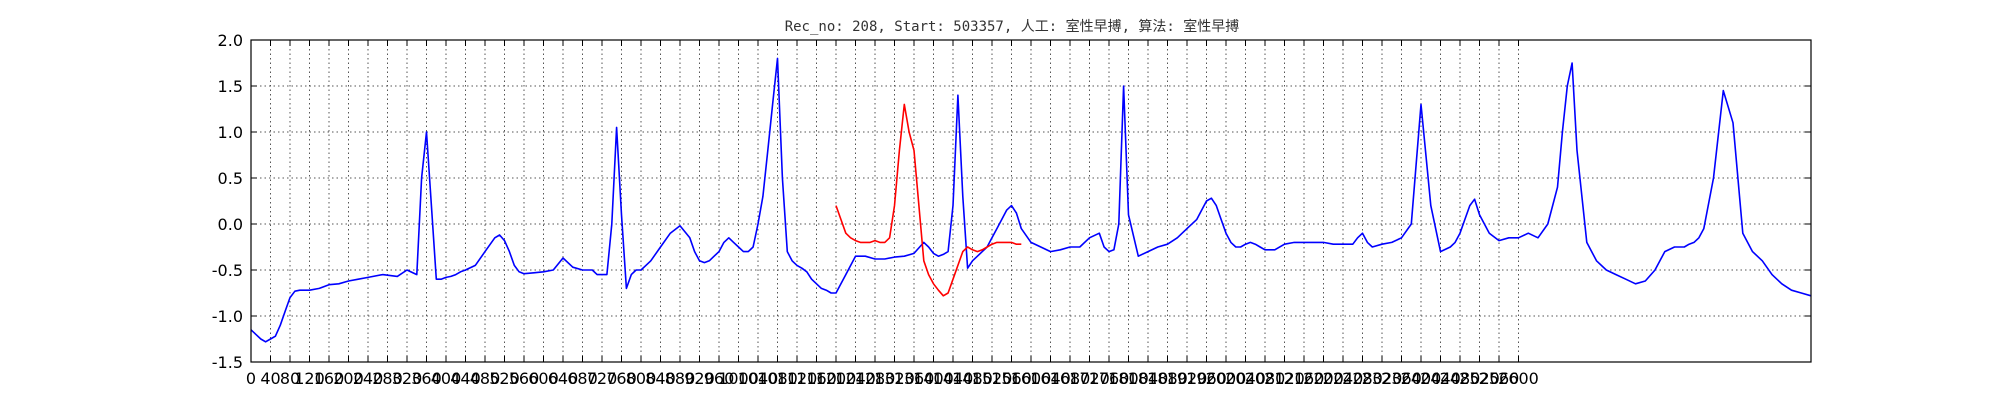  Describe the element at coordinates (230, 224) in the screenshot. I see `y-tick-label: 0.0` at that location.